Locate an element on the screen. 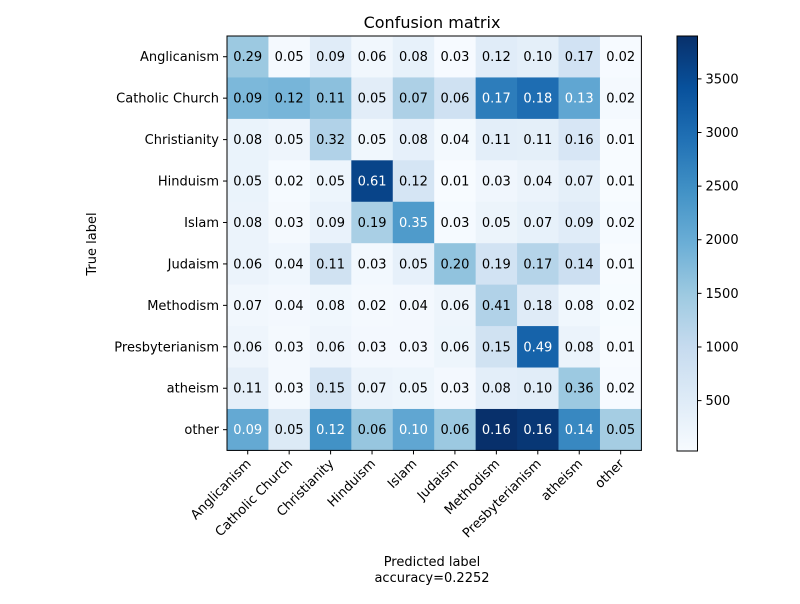 This screenshot has height=604, width=800. x-tick-label: other is located at coordinates (610, 474).